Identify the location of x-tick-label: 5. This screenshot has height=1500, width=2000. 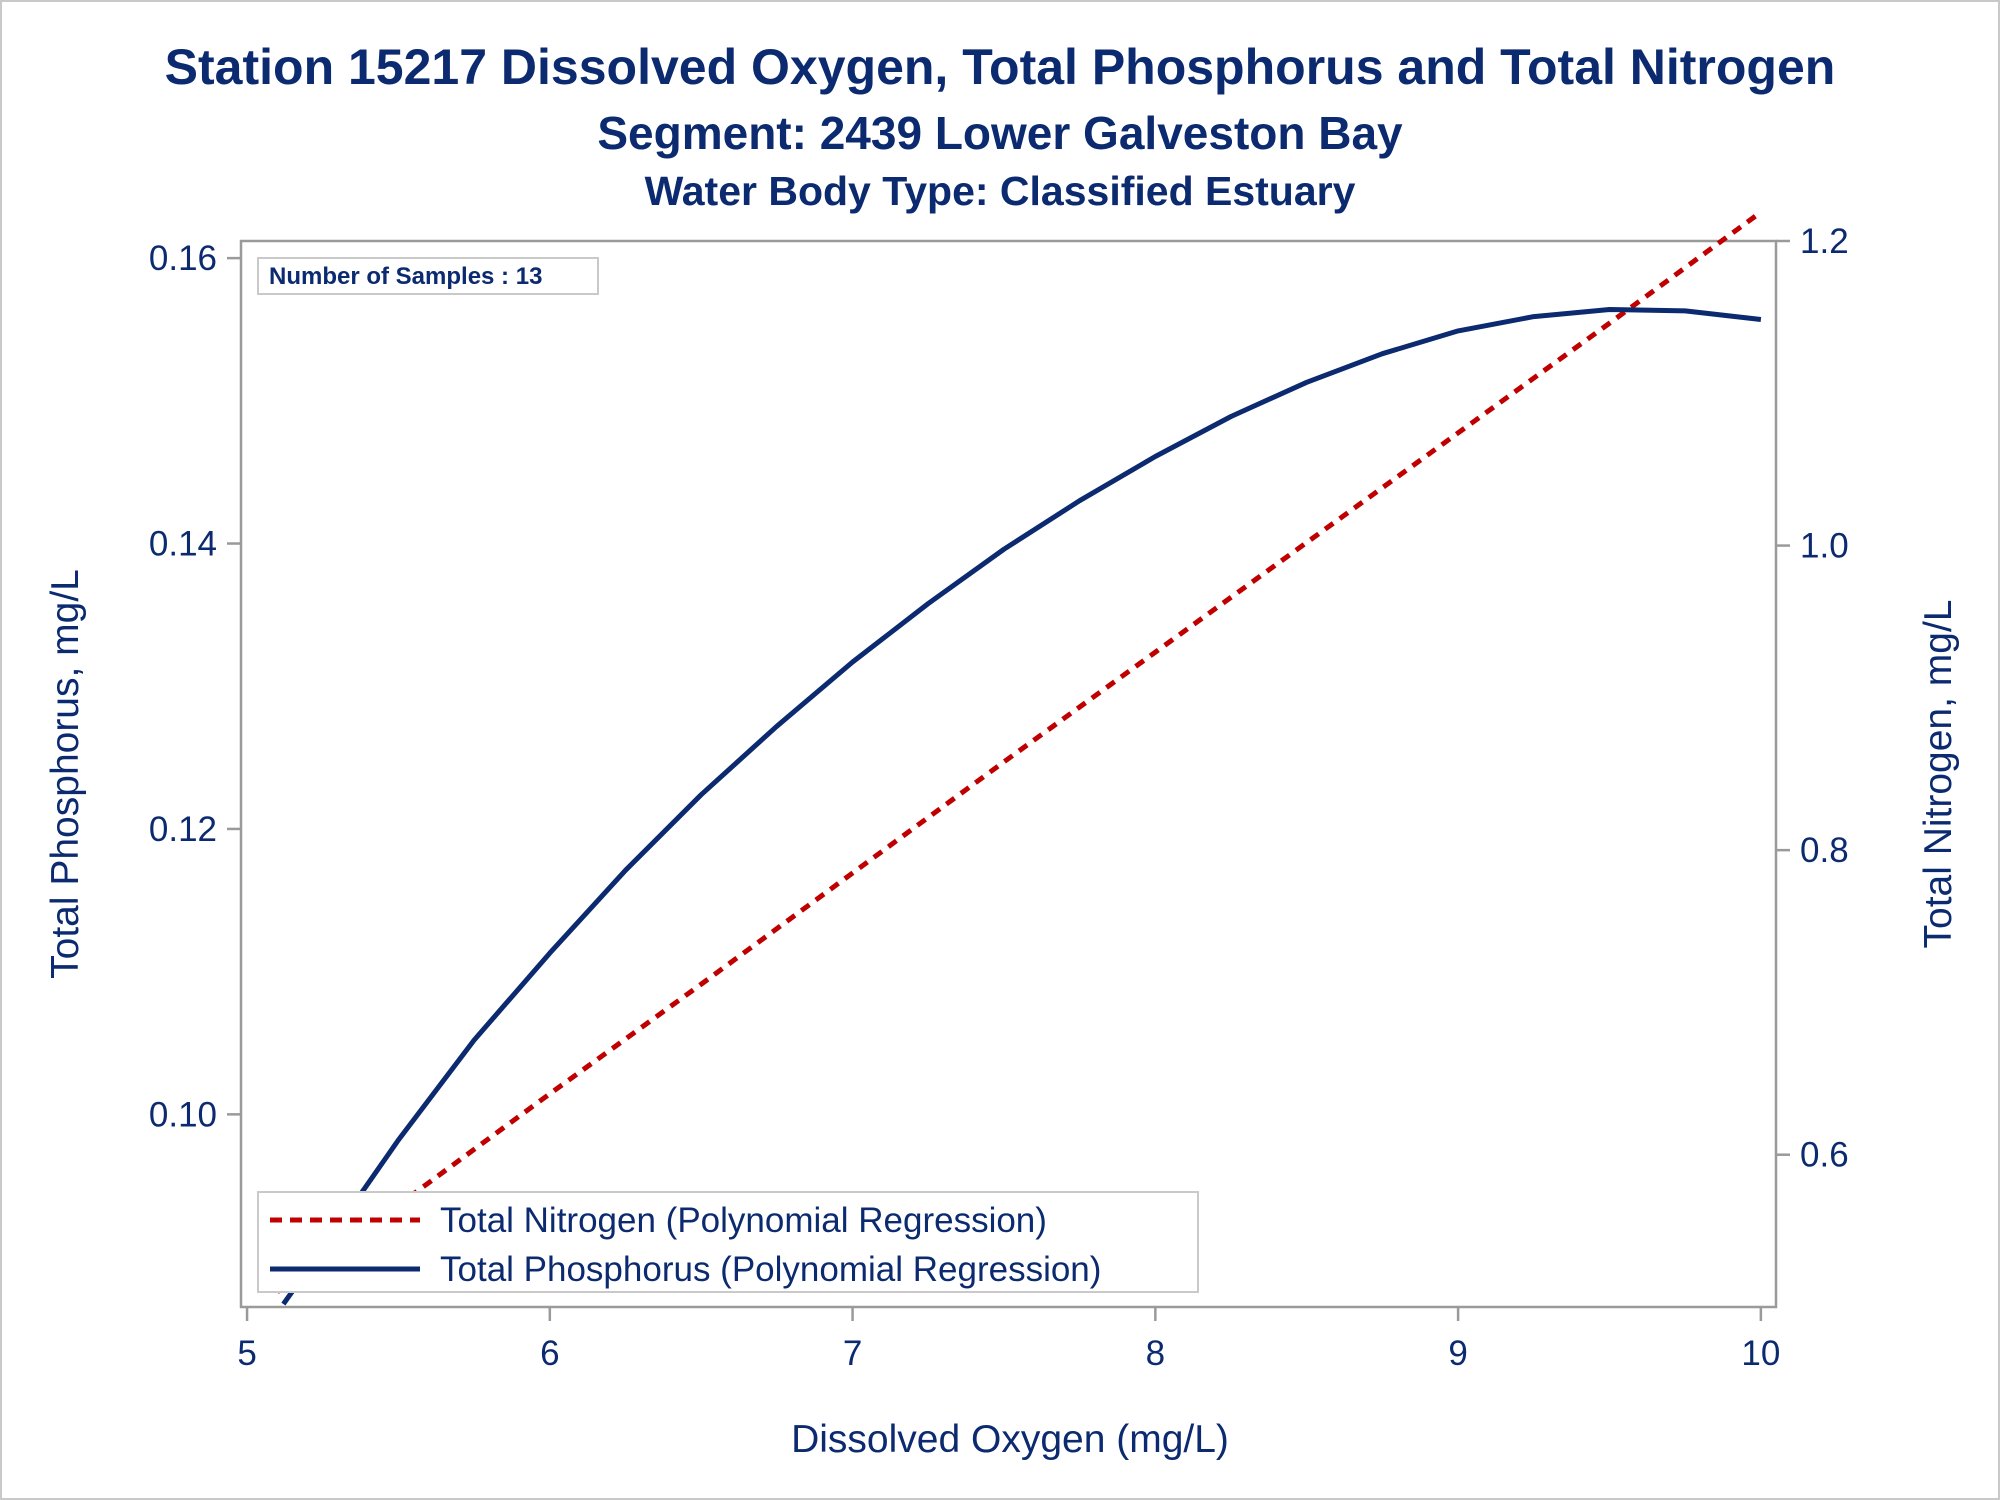
(246, 1353).